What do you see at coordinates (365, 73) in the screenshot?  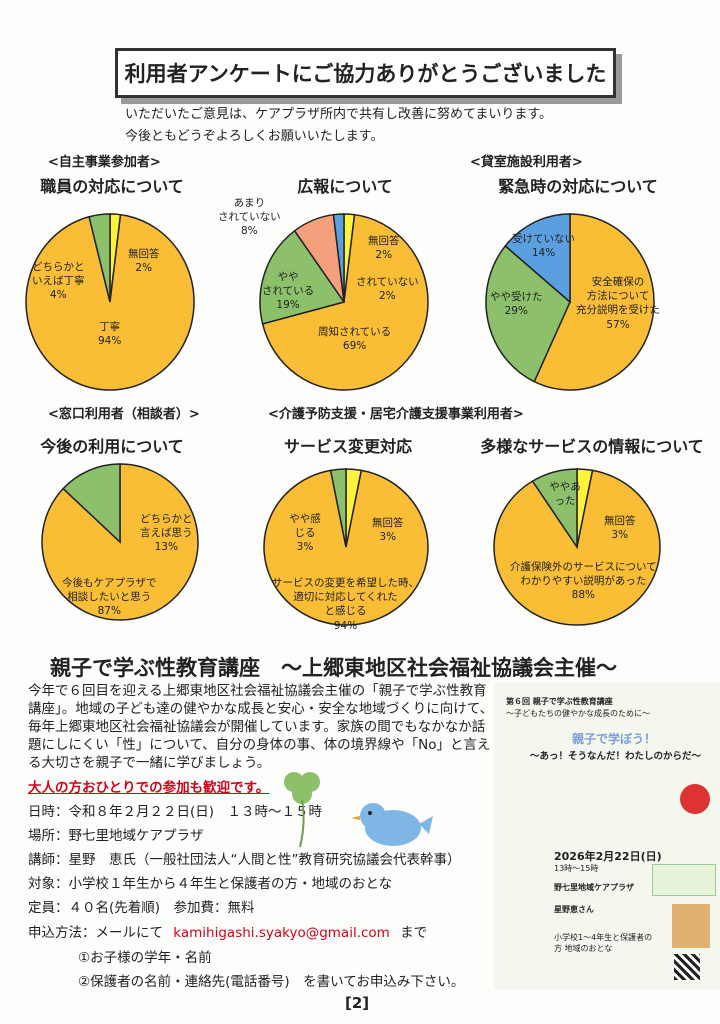 I see `page-title: 利用者アンケートにご協力ありがとうございました` at bounding box center [365, 73].